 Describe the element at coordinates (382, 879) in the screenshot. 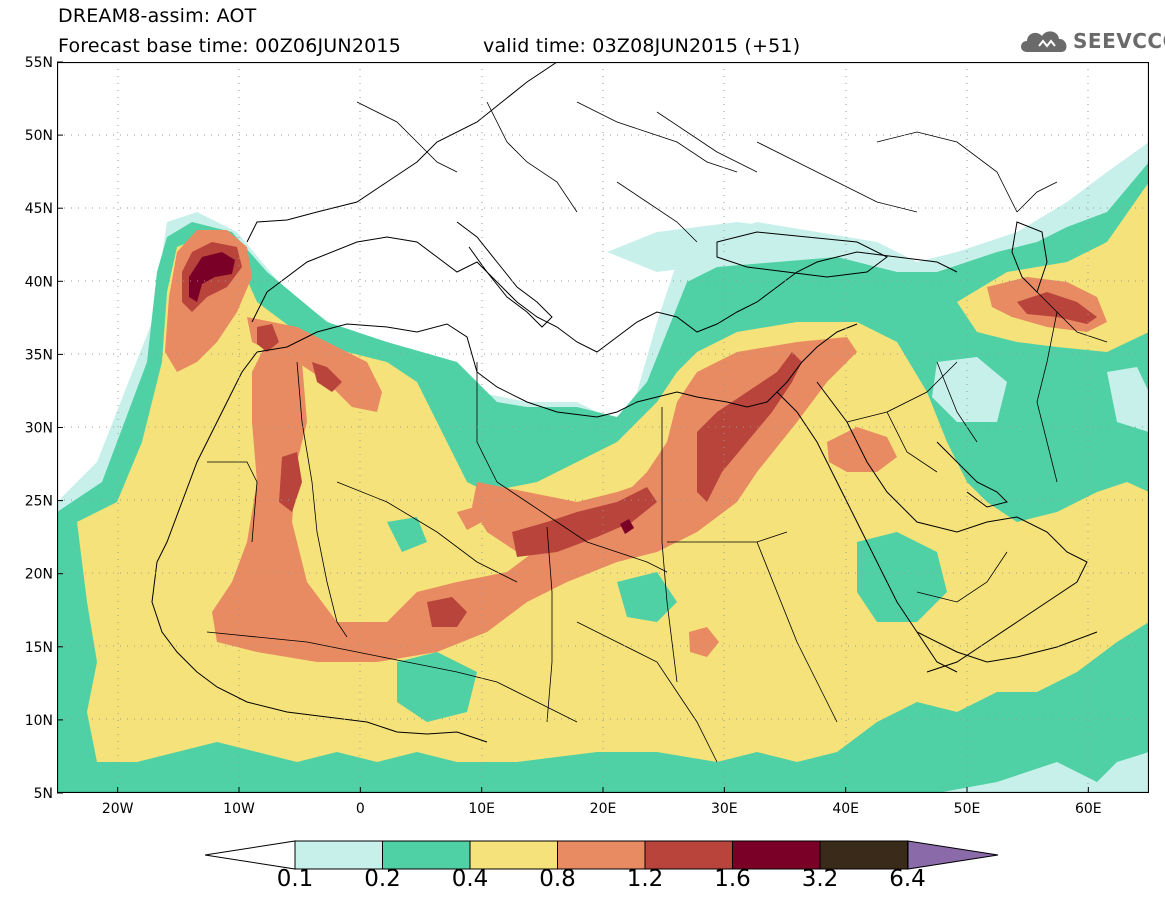

I see `colorbar-label: 0.2` at that location.